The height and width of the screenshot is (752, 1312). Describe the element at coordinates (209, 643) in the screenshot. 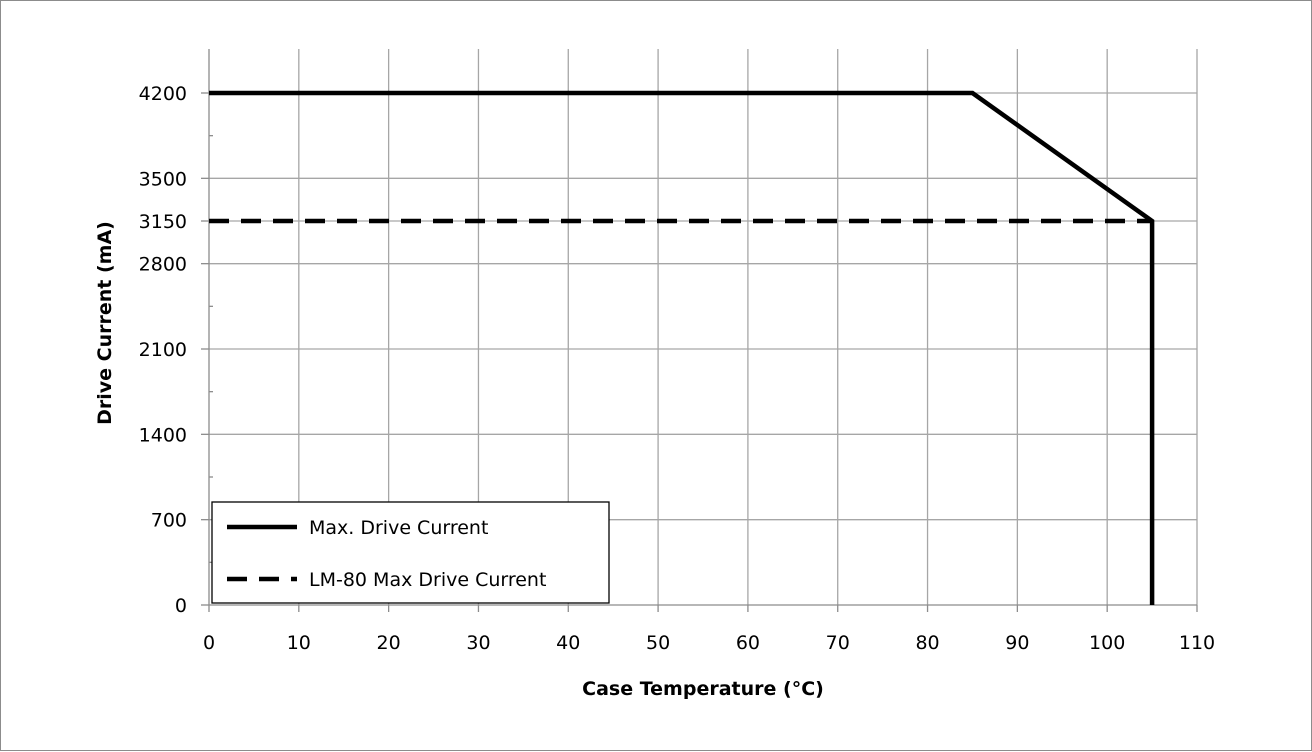

I see `x-tick-label: 0` at that location.